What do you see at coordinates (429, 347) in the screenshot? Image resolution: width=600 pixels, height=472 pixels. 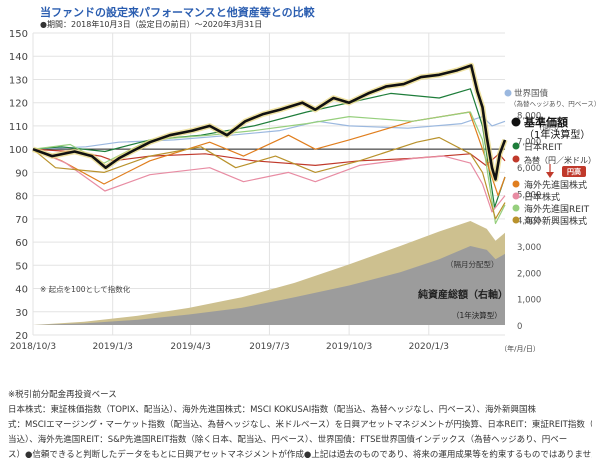 I see `x-tick-label: 2020/1/3` at bounding box center [429, 347].